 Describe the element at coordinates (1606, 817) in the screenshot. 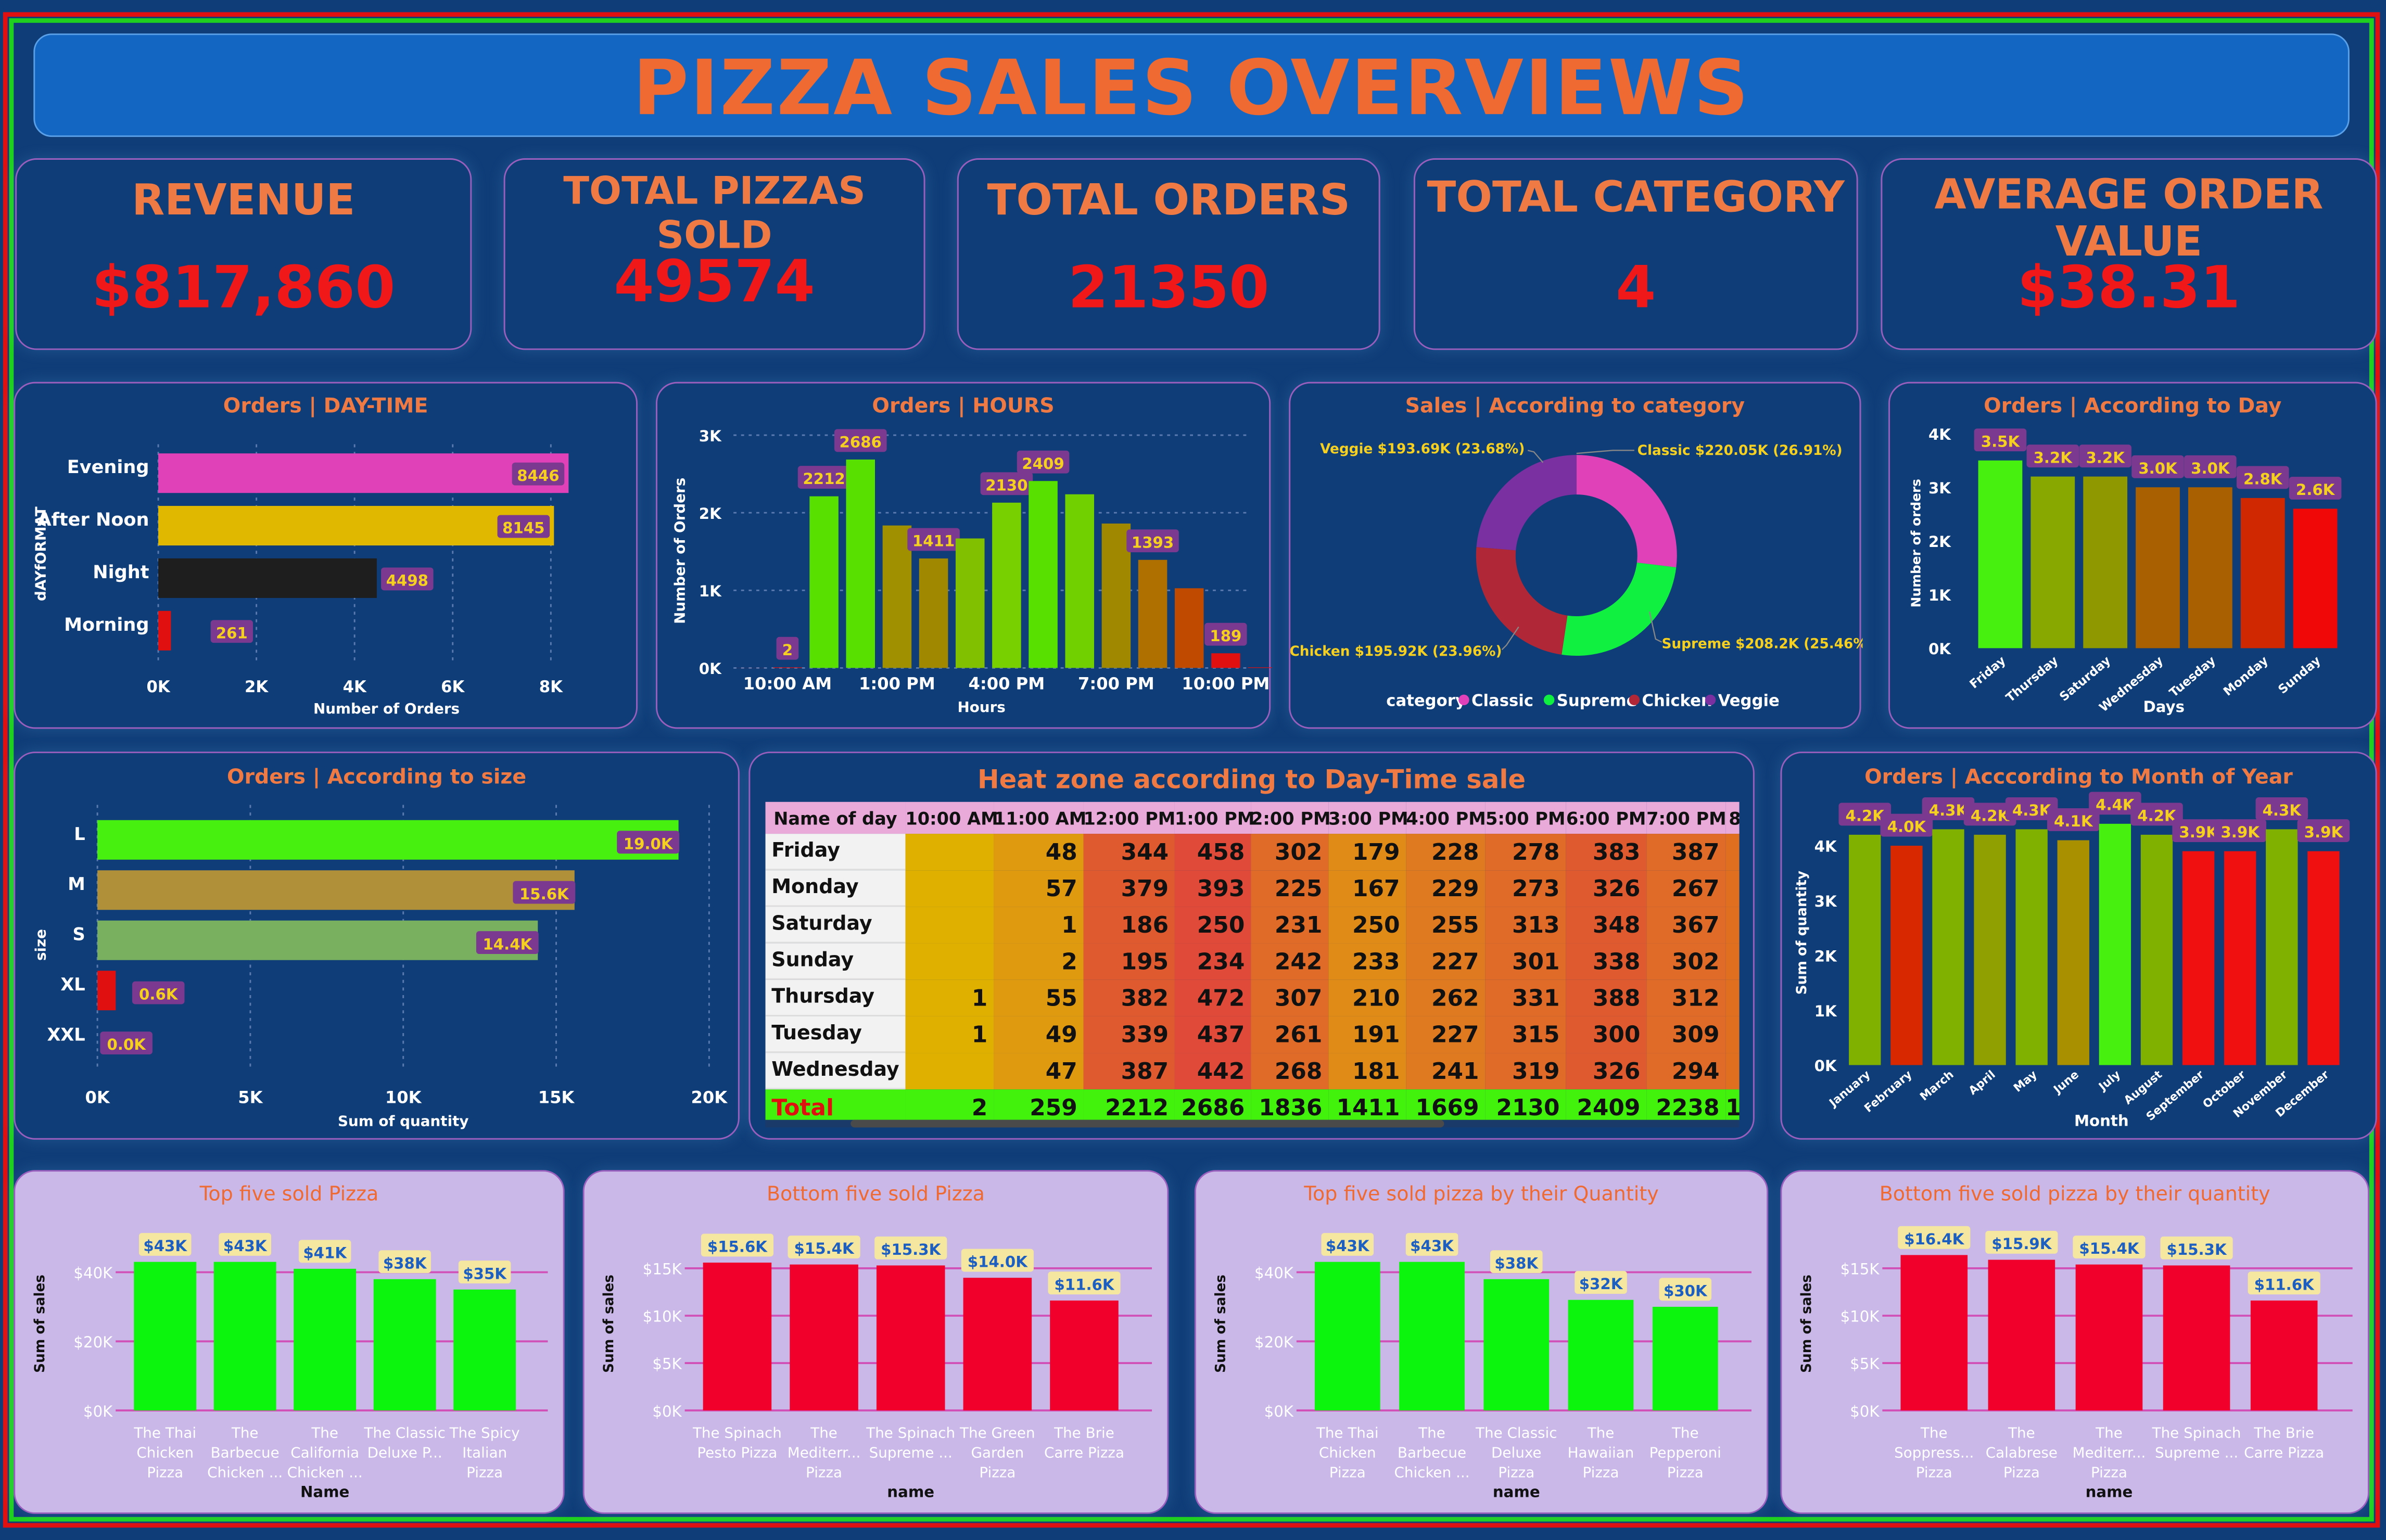

I see `heatmap-column-header: 6:00 PM` at that location.